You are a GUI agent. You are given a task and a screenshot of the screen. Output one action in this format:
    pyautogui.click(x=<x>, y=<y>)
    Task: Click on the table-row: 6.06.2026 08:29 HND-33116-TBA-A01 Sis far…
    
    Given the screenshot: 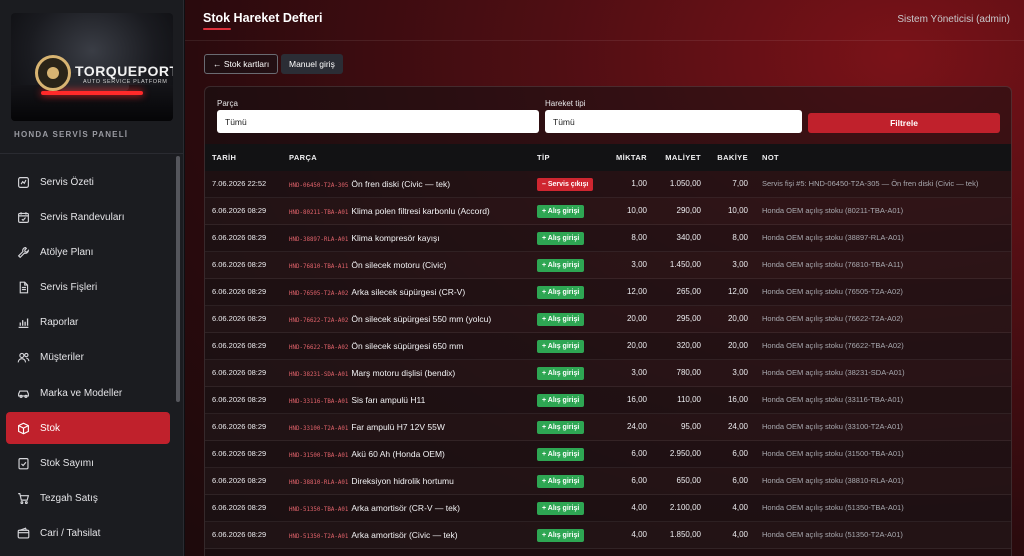 What is the action you would take?
    pyautogui.click(x=608, y=400)
    